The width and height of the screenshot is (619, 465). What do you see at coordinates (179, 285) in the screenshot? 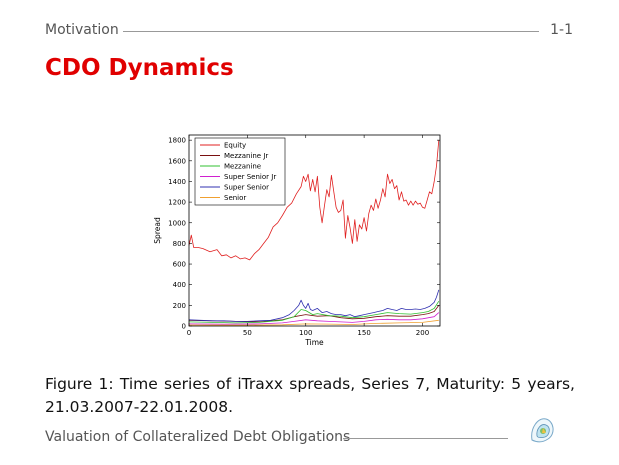
I see `y-tick-label: 400` at bounding box center [179, 285].